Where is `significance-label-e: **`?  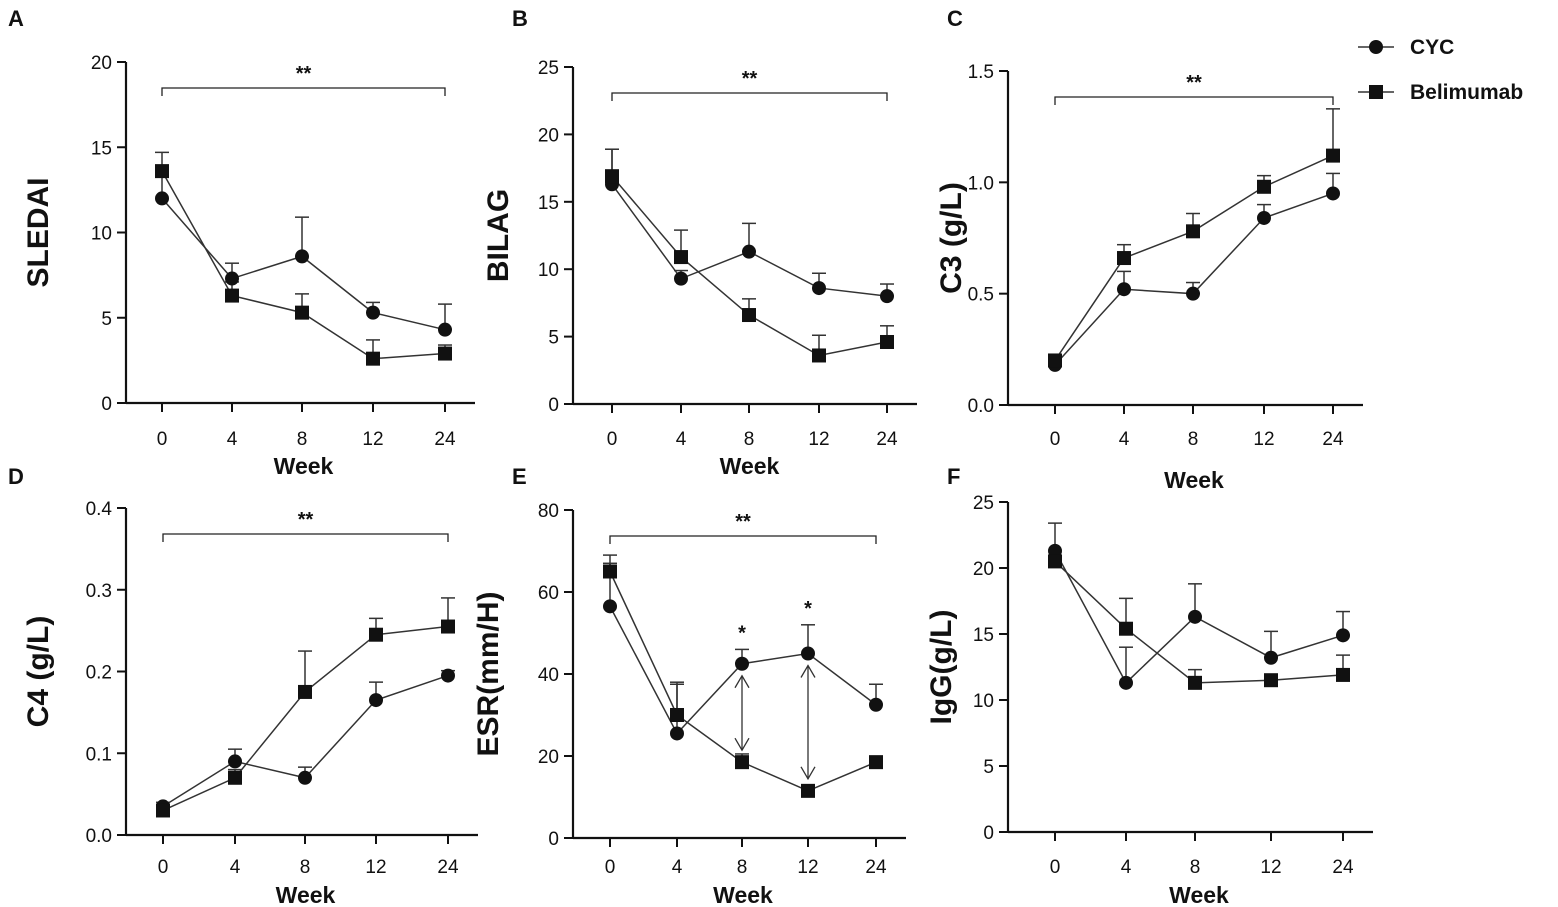
significance-label-e: ** is located at coordinates (743, 522).